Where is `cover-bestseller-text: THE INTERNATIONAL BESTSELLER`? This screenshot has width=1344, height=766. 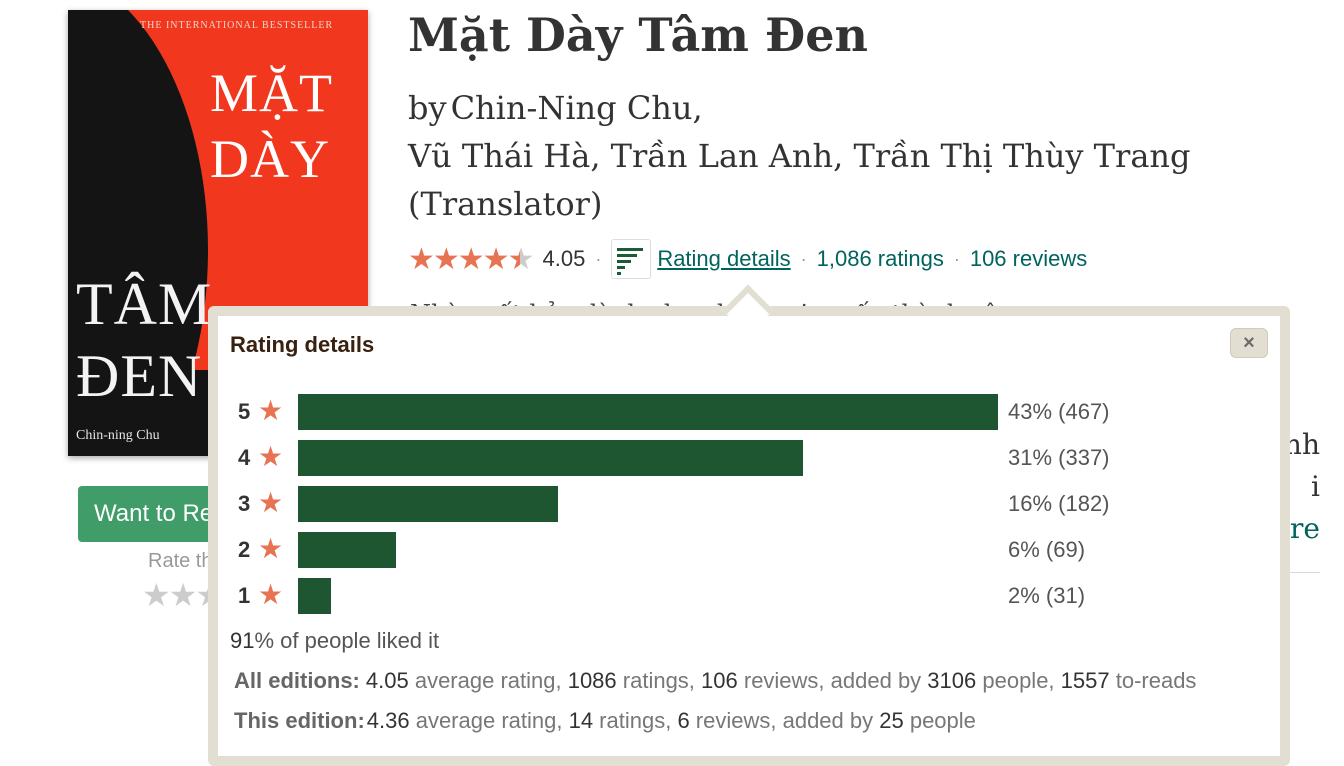 cover-bestseller-text: THE INTERNATIONAL BESTSELLER is located at coordinates (237, 25).